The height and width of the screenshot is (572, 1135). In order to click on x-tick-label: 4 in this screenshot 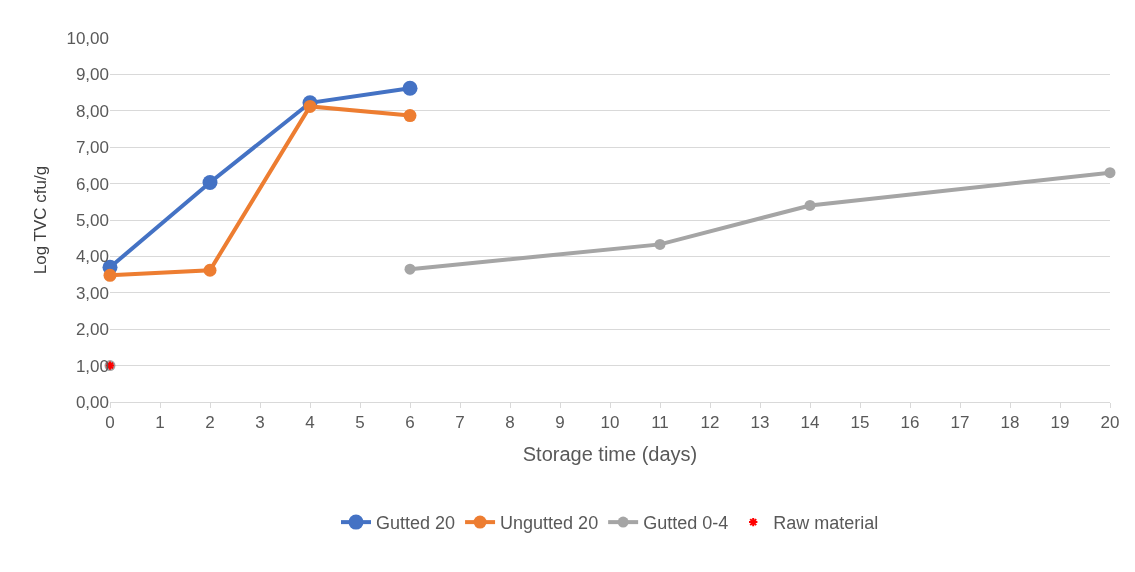, I will do `click(310, 423)`.